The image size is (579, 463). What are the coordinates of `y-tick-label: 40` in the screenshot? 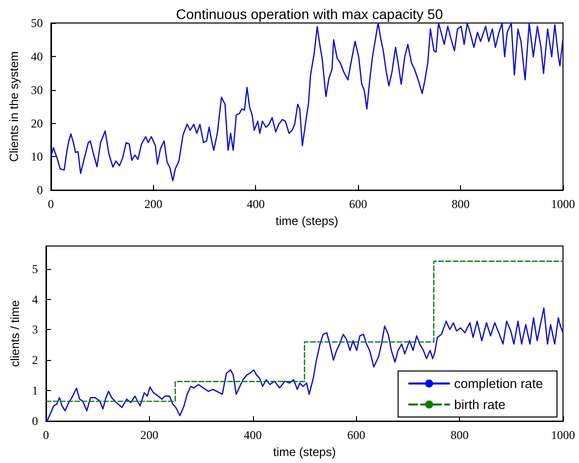 It's located at (36, 56).